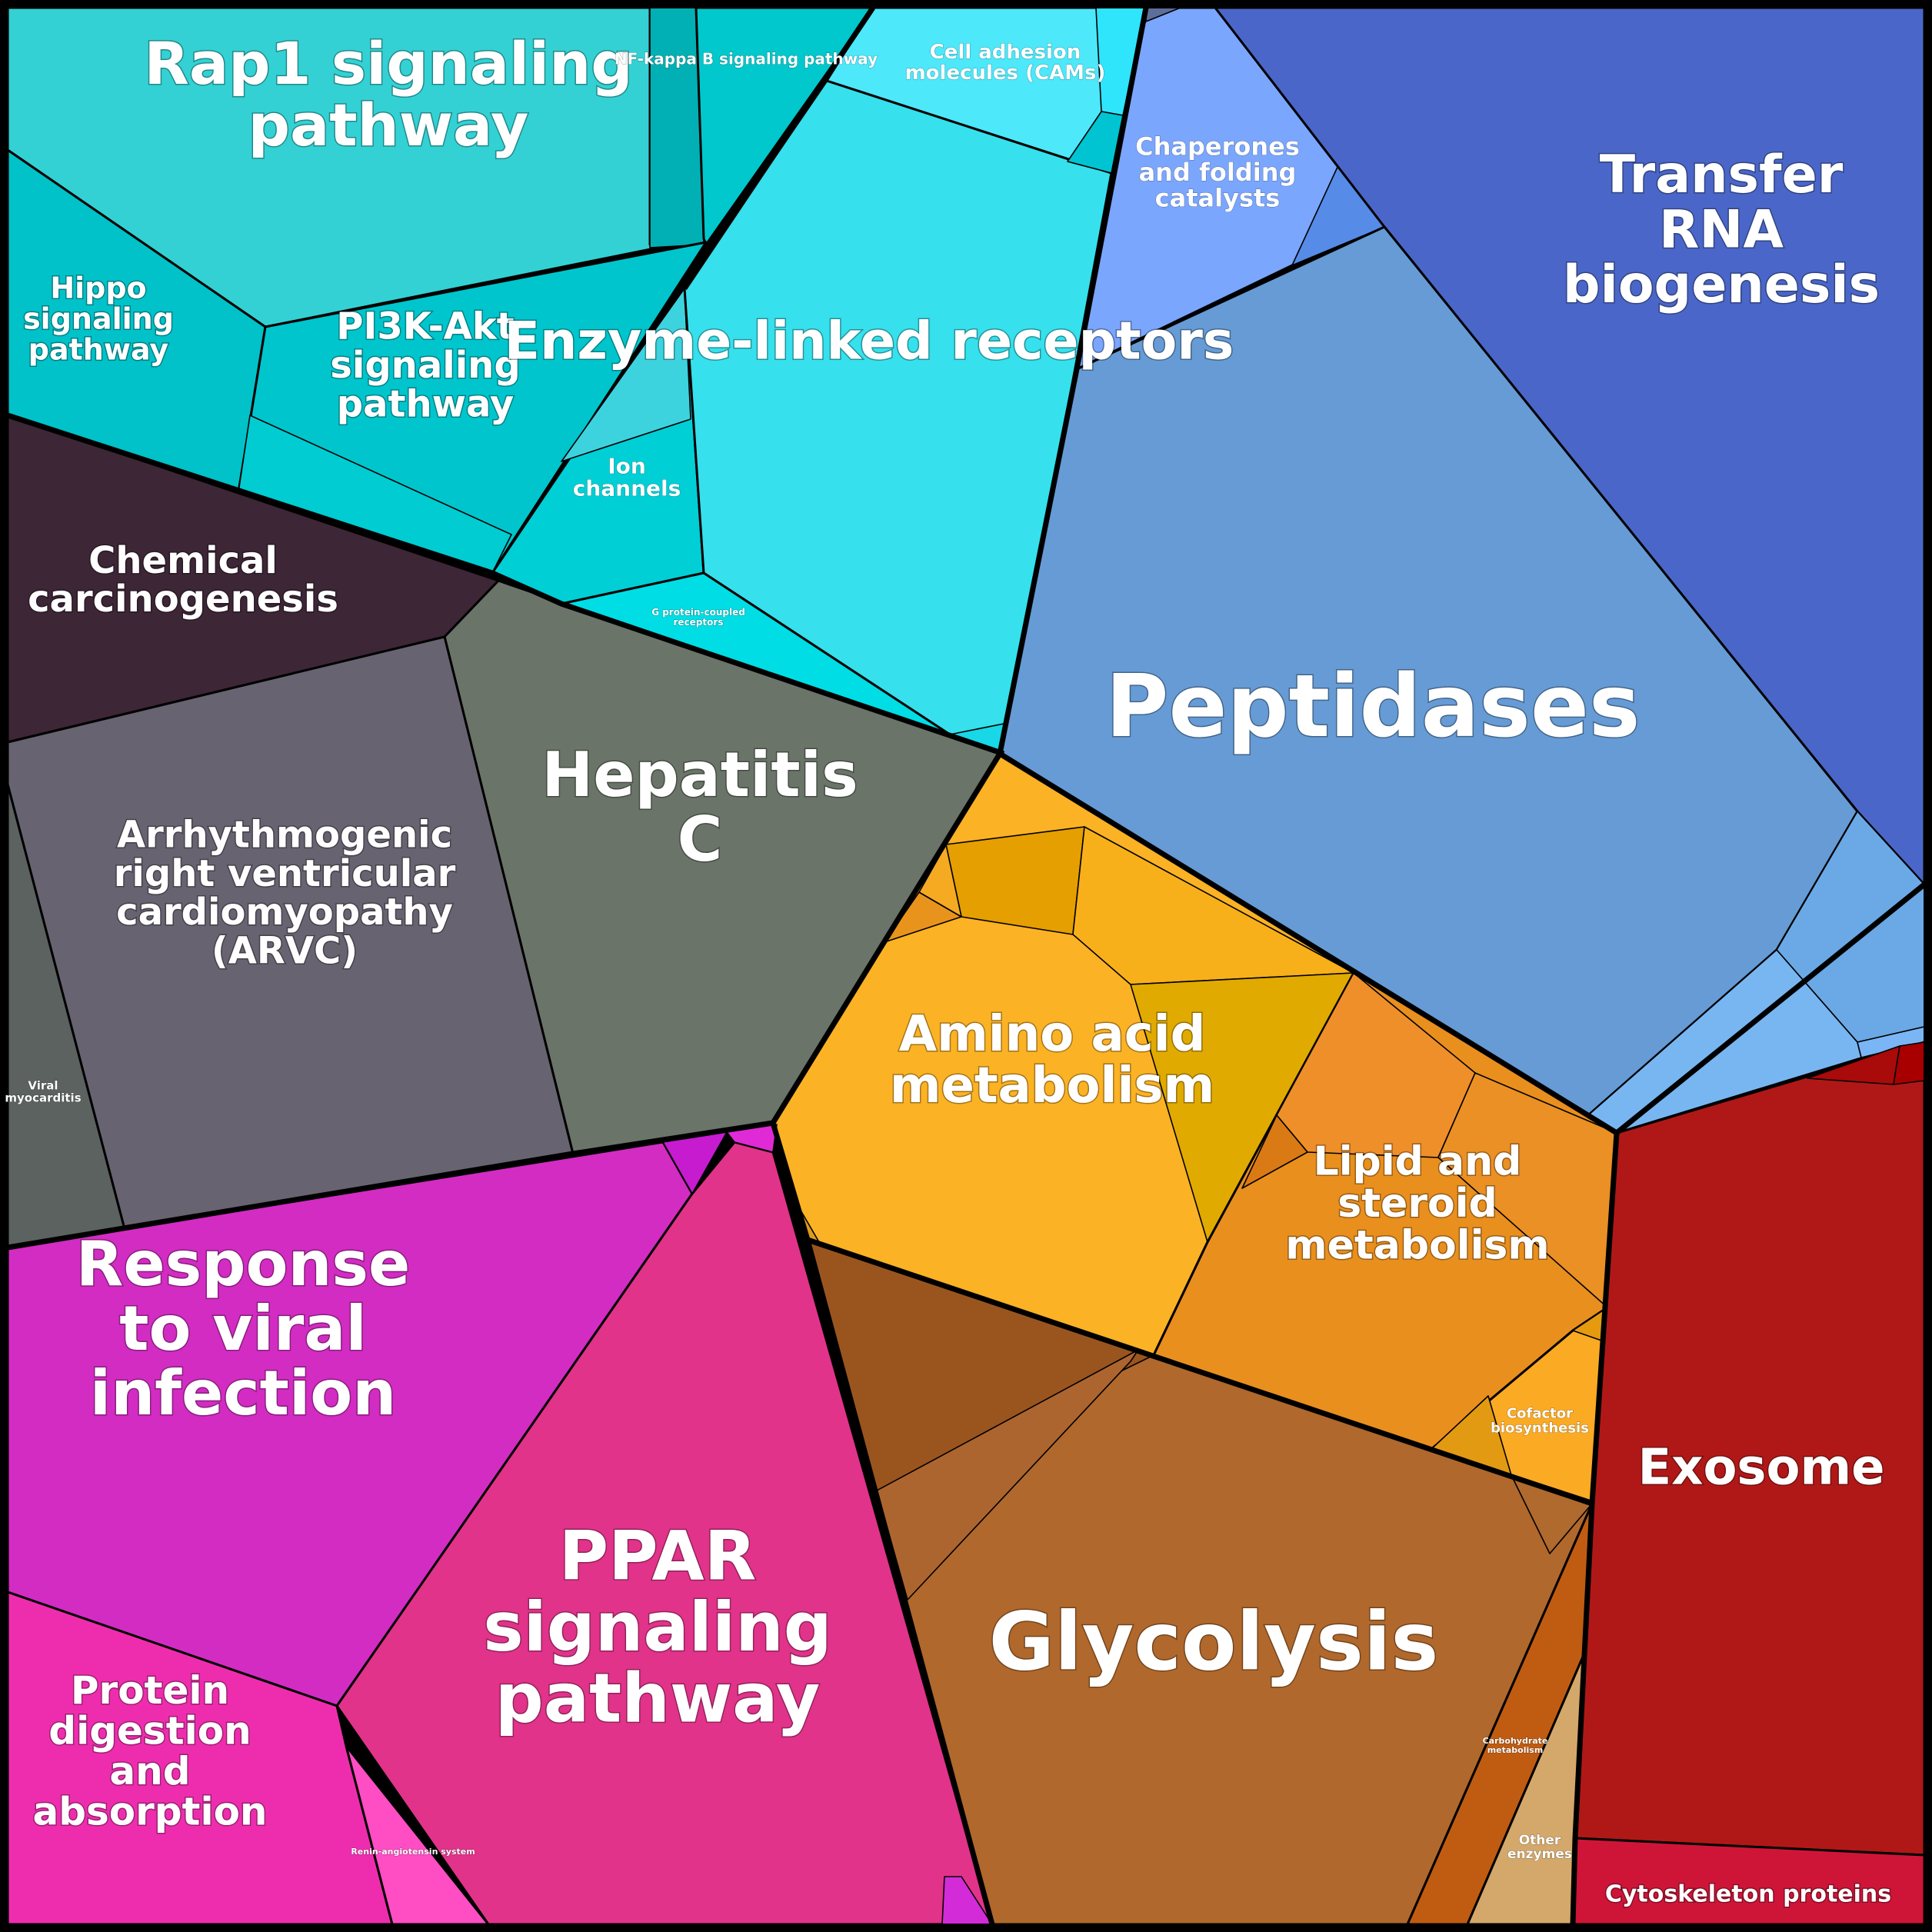  Describe the element at coordinates (183, 580) in the screenshot. I see `label-chemcarc: Chemical carcinogenesis` at that location.